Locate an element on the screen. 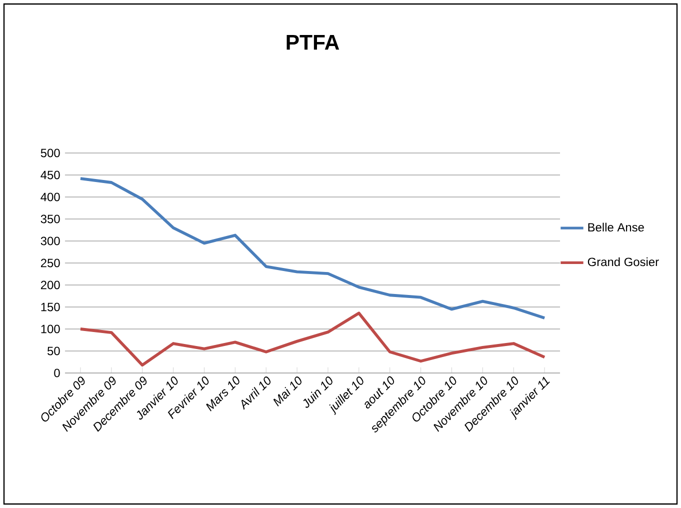 The image size is (681, 508). y-tick-label: 300 is located at coordinates (50, 241).